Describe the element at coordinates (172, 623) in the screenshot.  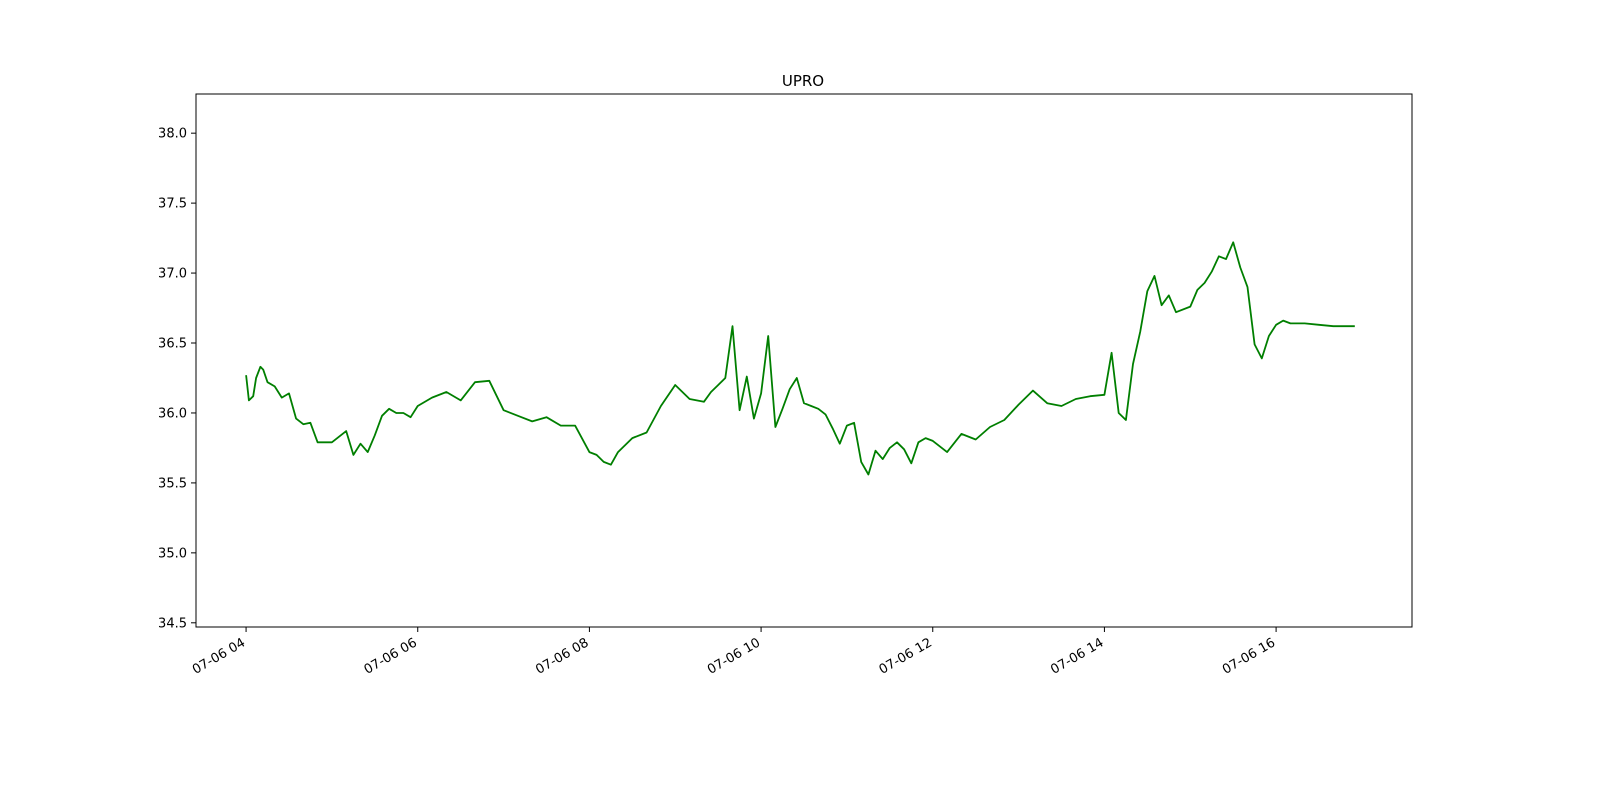
I see `y-tick-label: 34.5` at that location.